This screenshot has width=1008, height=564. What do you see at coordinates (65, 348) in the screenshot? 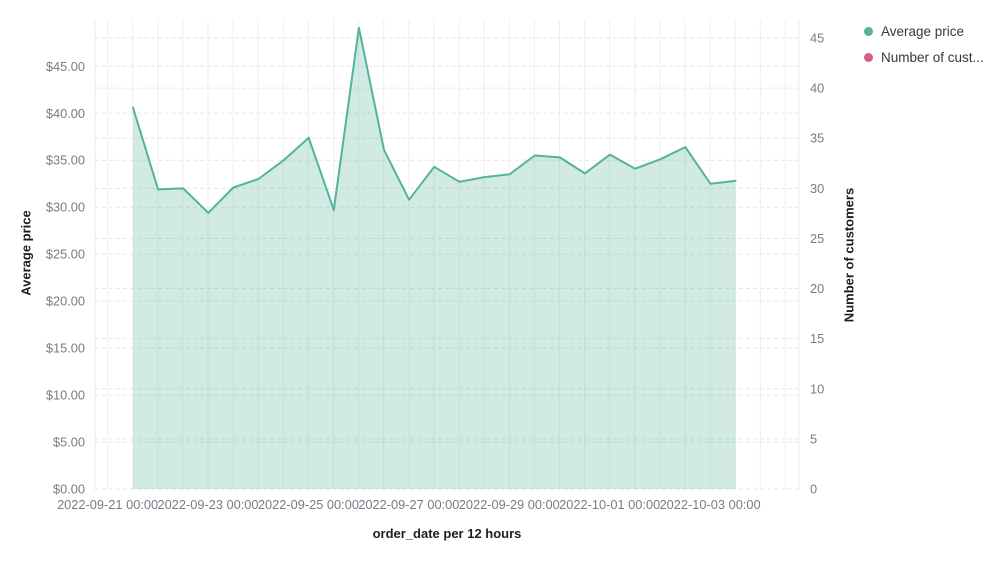
I see `left-axis-tick-label: $15.00` at bounding box center [65, 348].